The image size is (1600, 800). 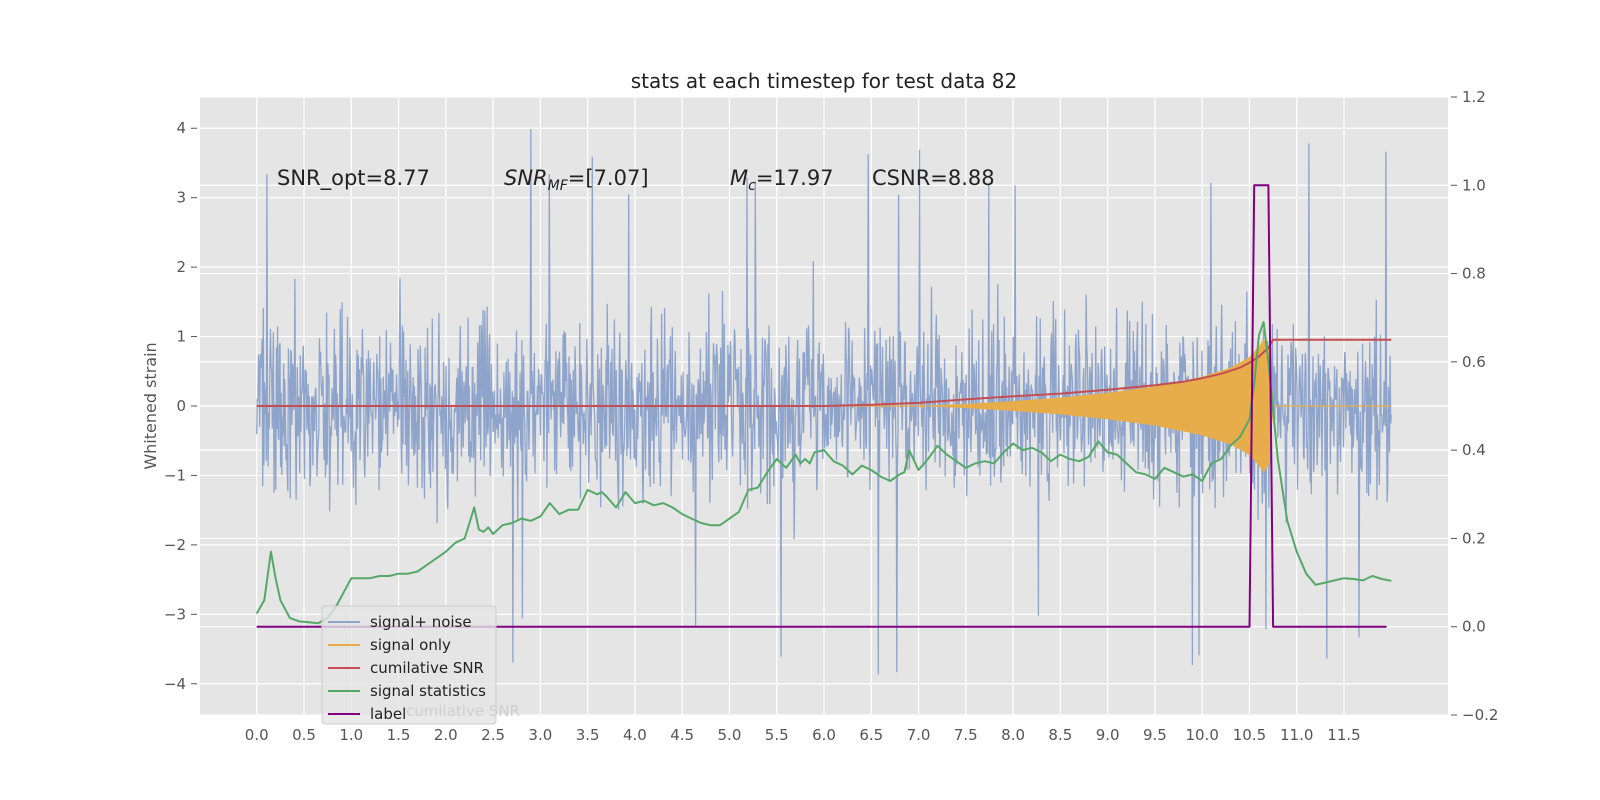 I want to click on x-tick-label: 1.0, so click(x=351, y=735).